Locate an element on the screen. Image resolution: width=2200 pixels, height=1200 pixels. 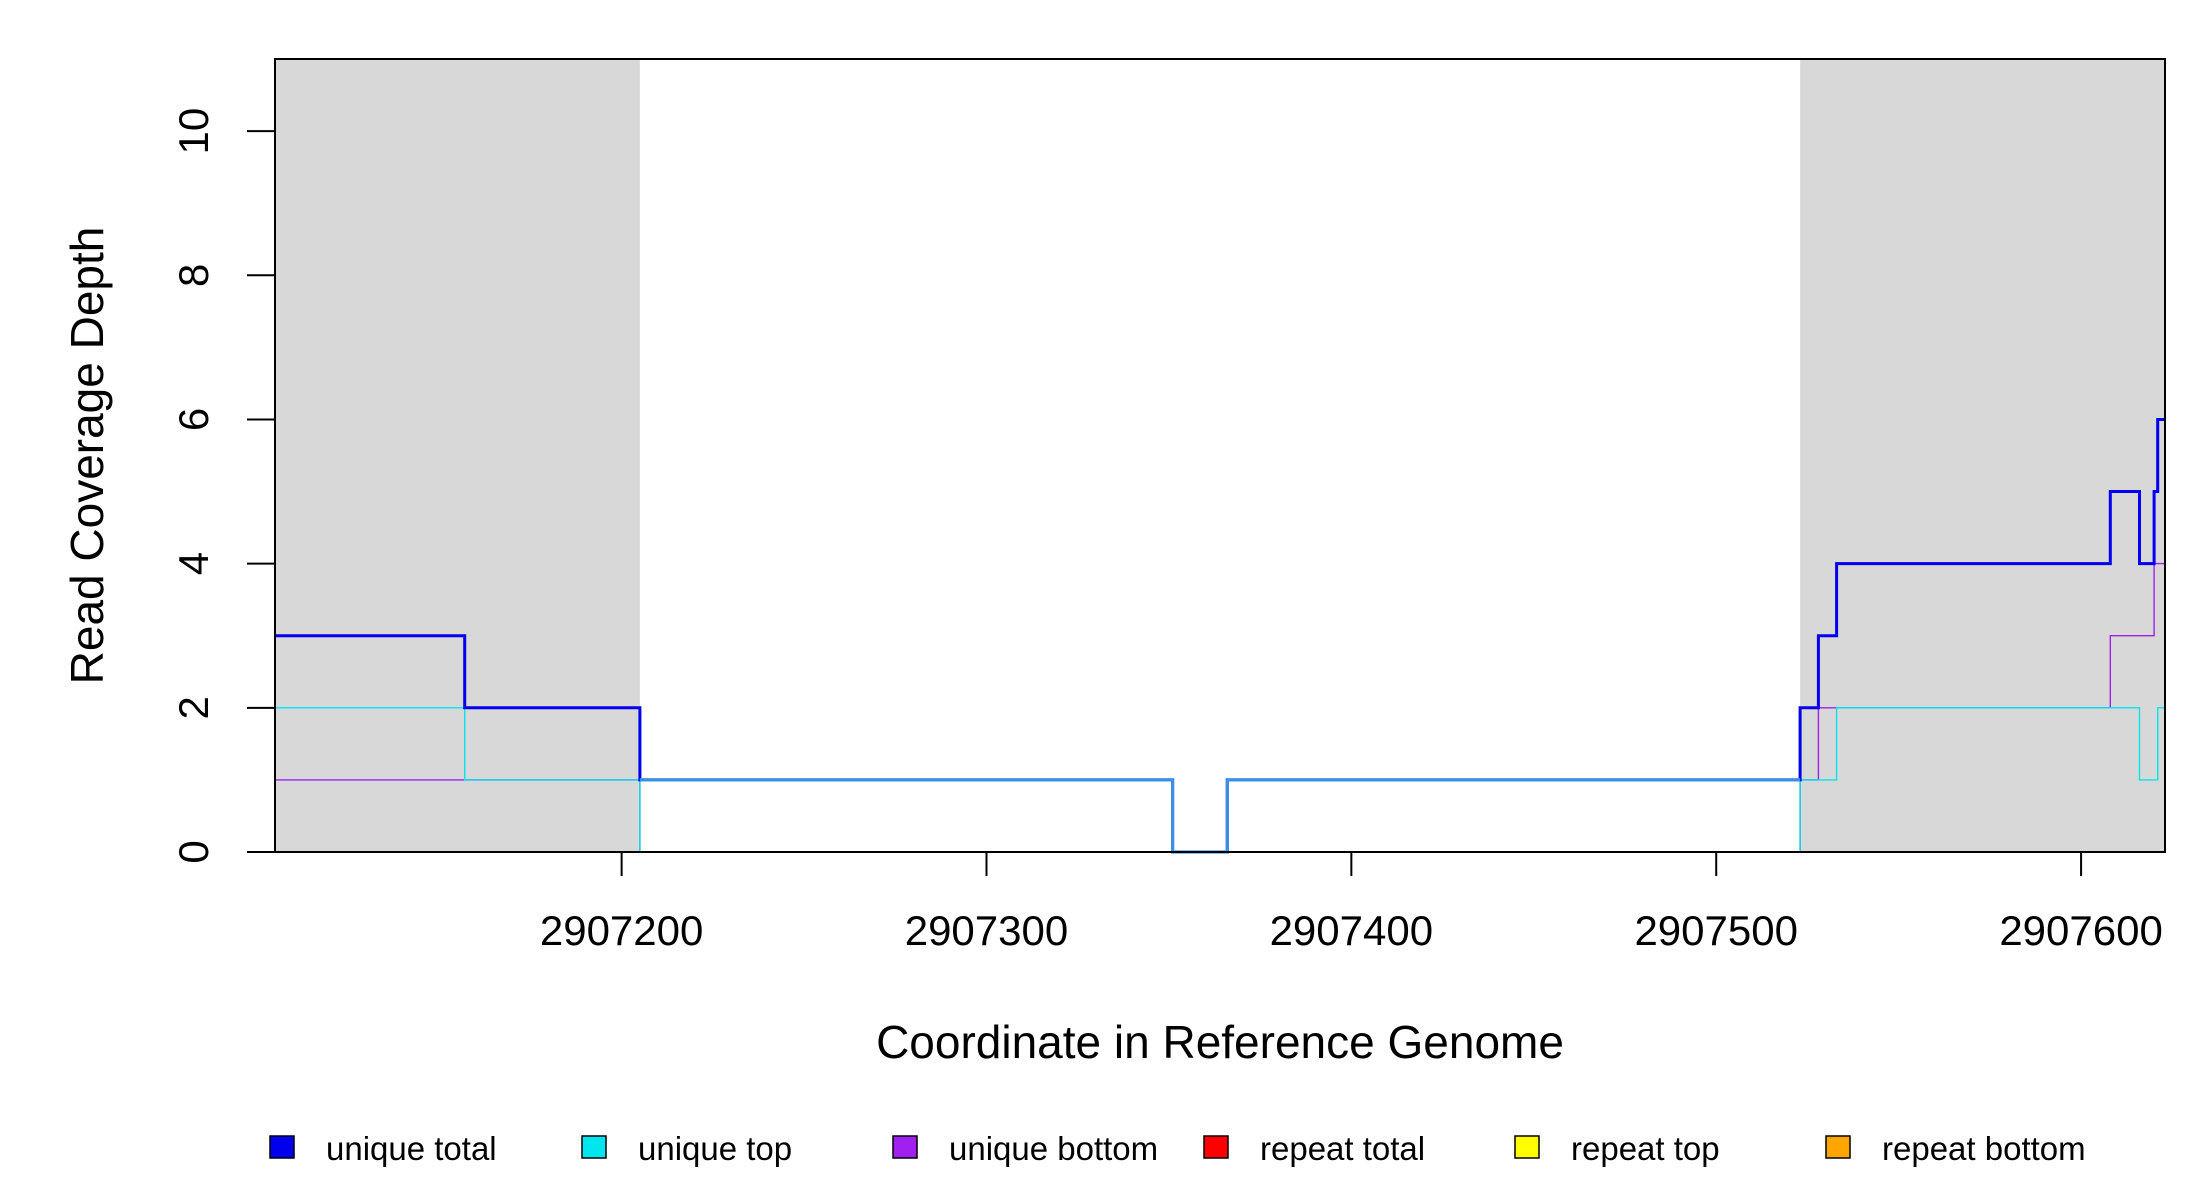
y-tick-label: 10 is located at coordinates (193, 131).